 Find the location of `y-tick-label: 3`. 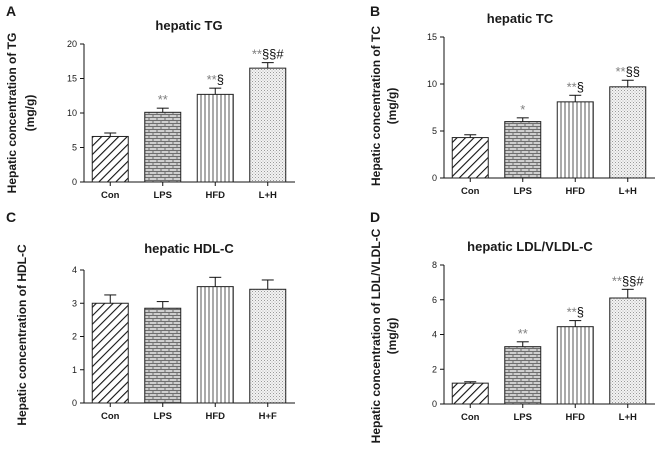

y-tick-label: 3 is located at coordinates (74, 303).